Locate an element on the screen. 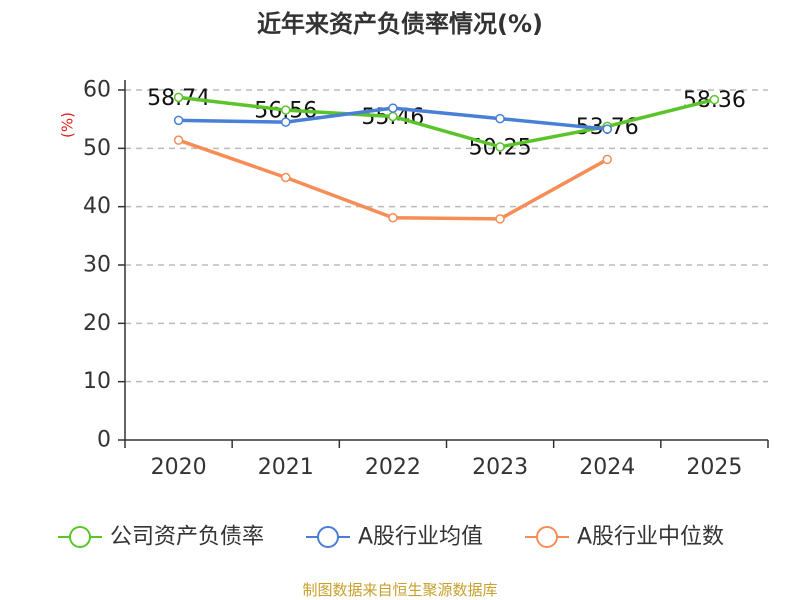 This screenshot has width=800, height=600. y-tick-label: 10 is located at coordinates (97, 381).